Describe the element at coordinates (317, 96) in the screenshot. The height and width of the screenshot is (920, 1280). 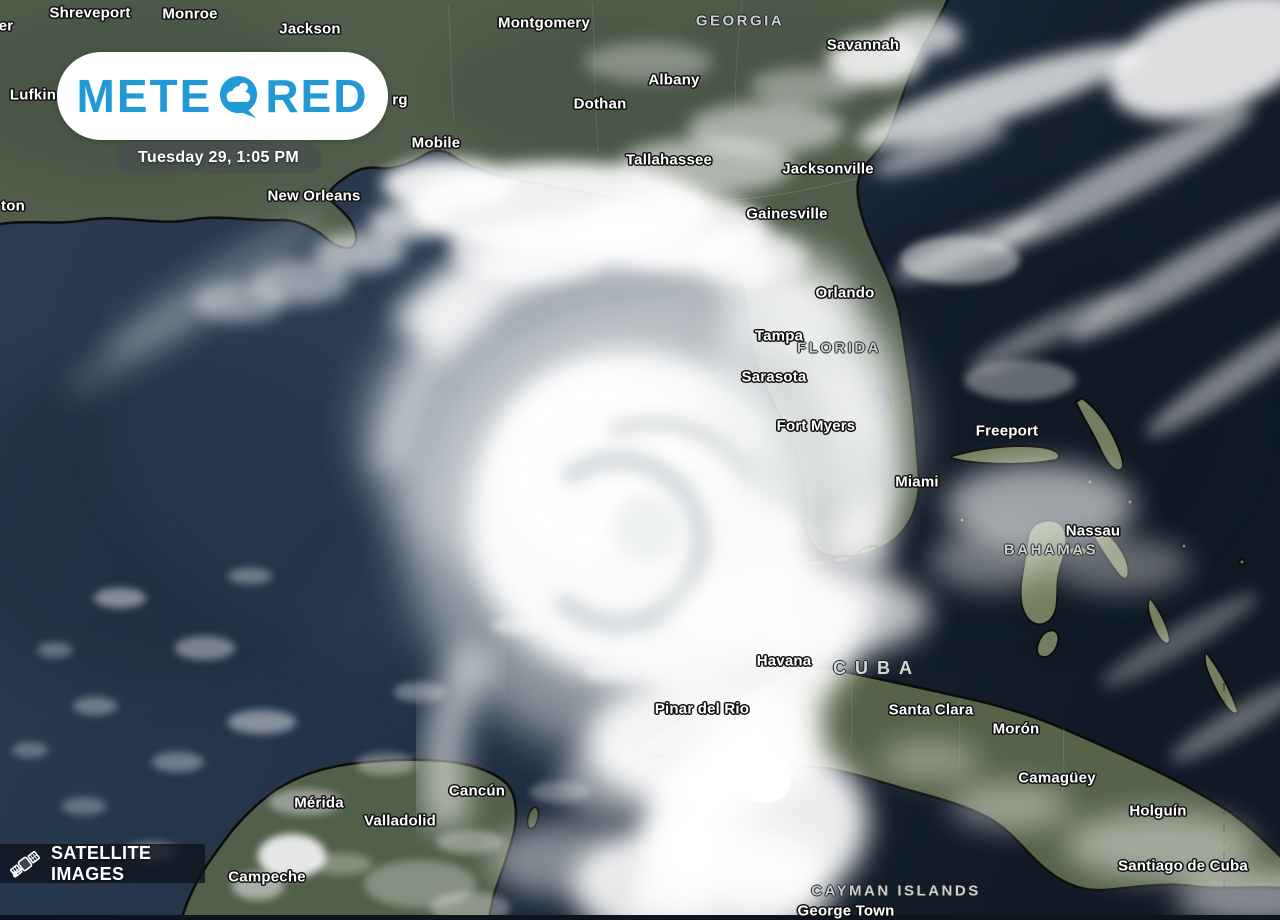
I see `logo-text-right: RED` at that location.